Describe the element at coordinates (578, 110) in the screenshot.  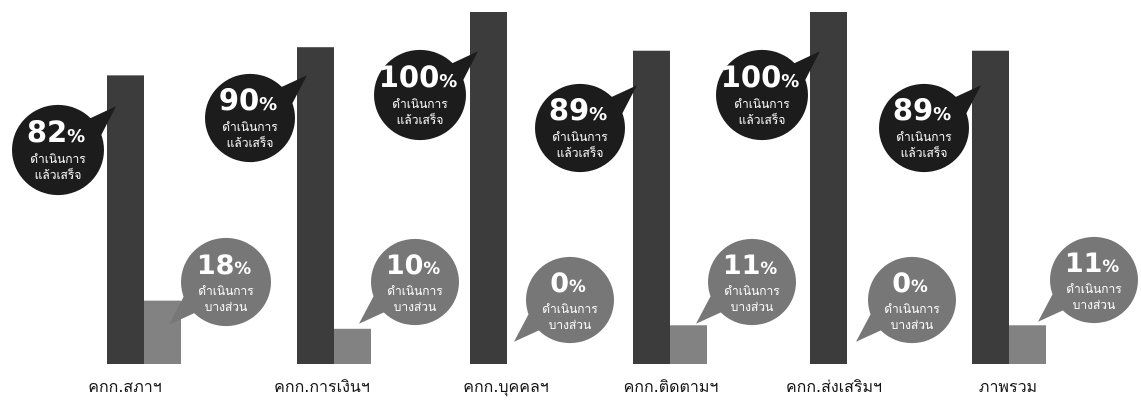
I see `data-label: 89%` at that location.